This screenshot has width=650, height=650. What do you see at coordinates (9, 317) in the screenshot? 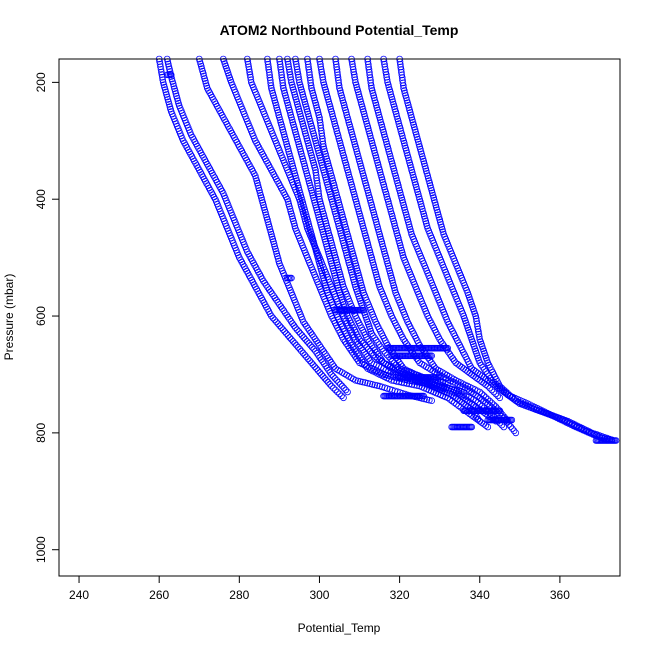
I see `y-axis-label: Pressure (mbar)` at bounding box center [9, 317].